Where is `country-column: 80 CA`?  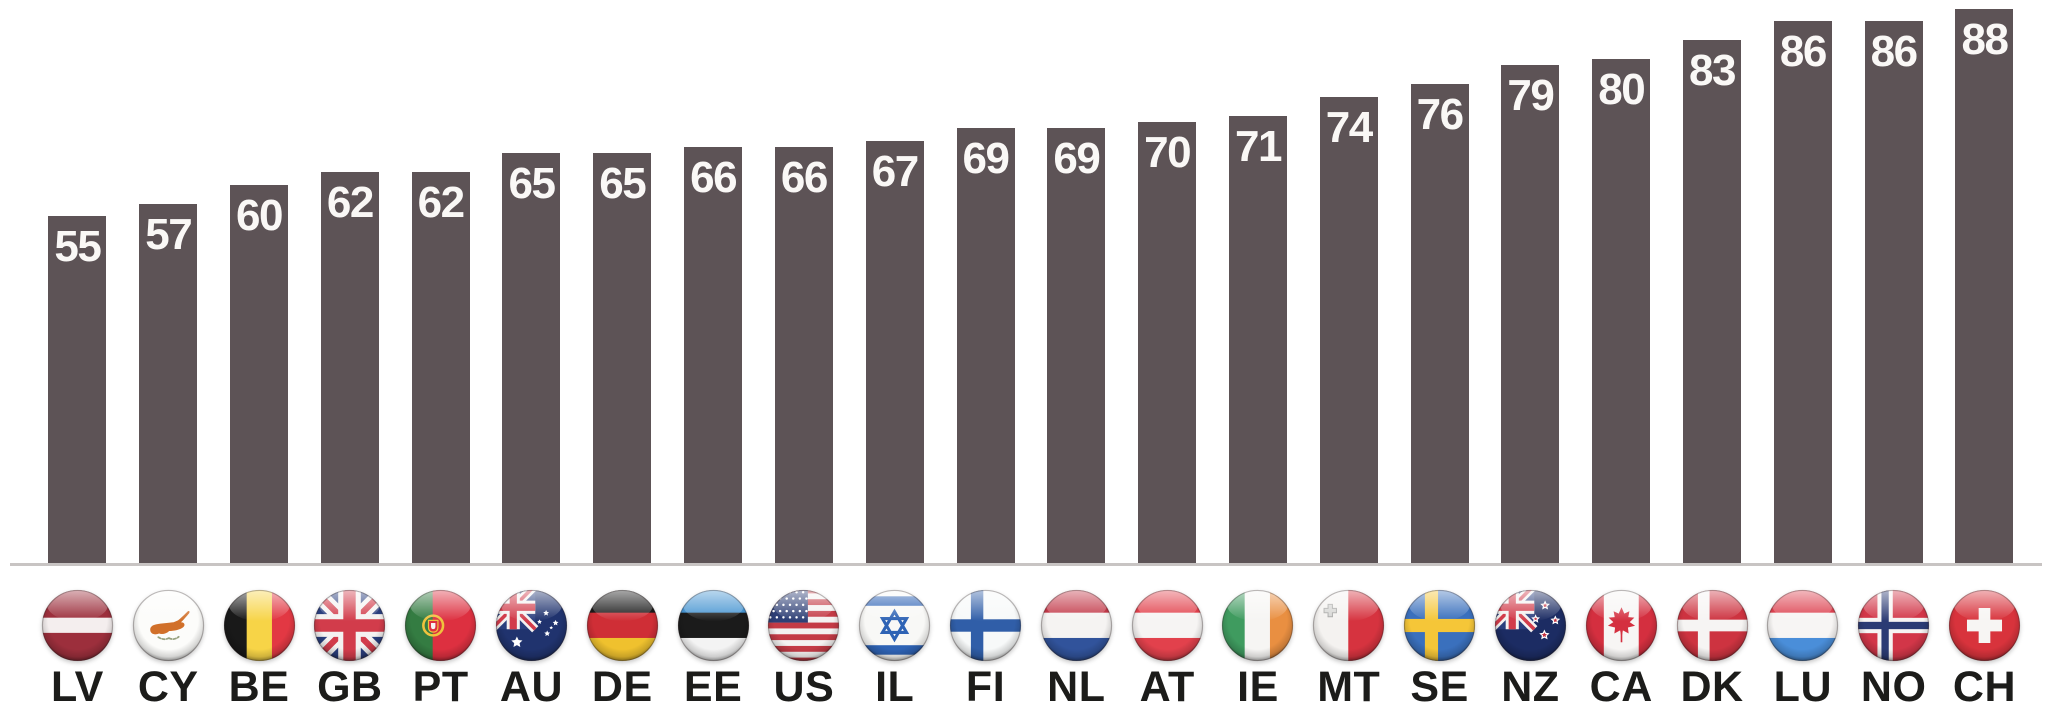 country-column: 80 CA is located at coordinates (1621, 355).